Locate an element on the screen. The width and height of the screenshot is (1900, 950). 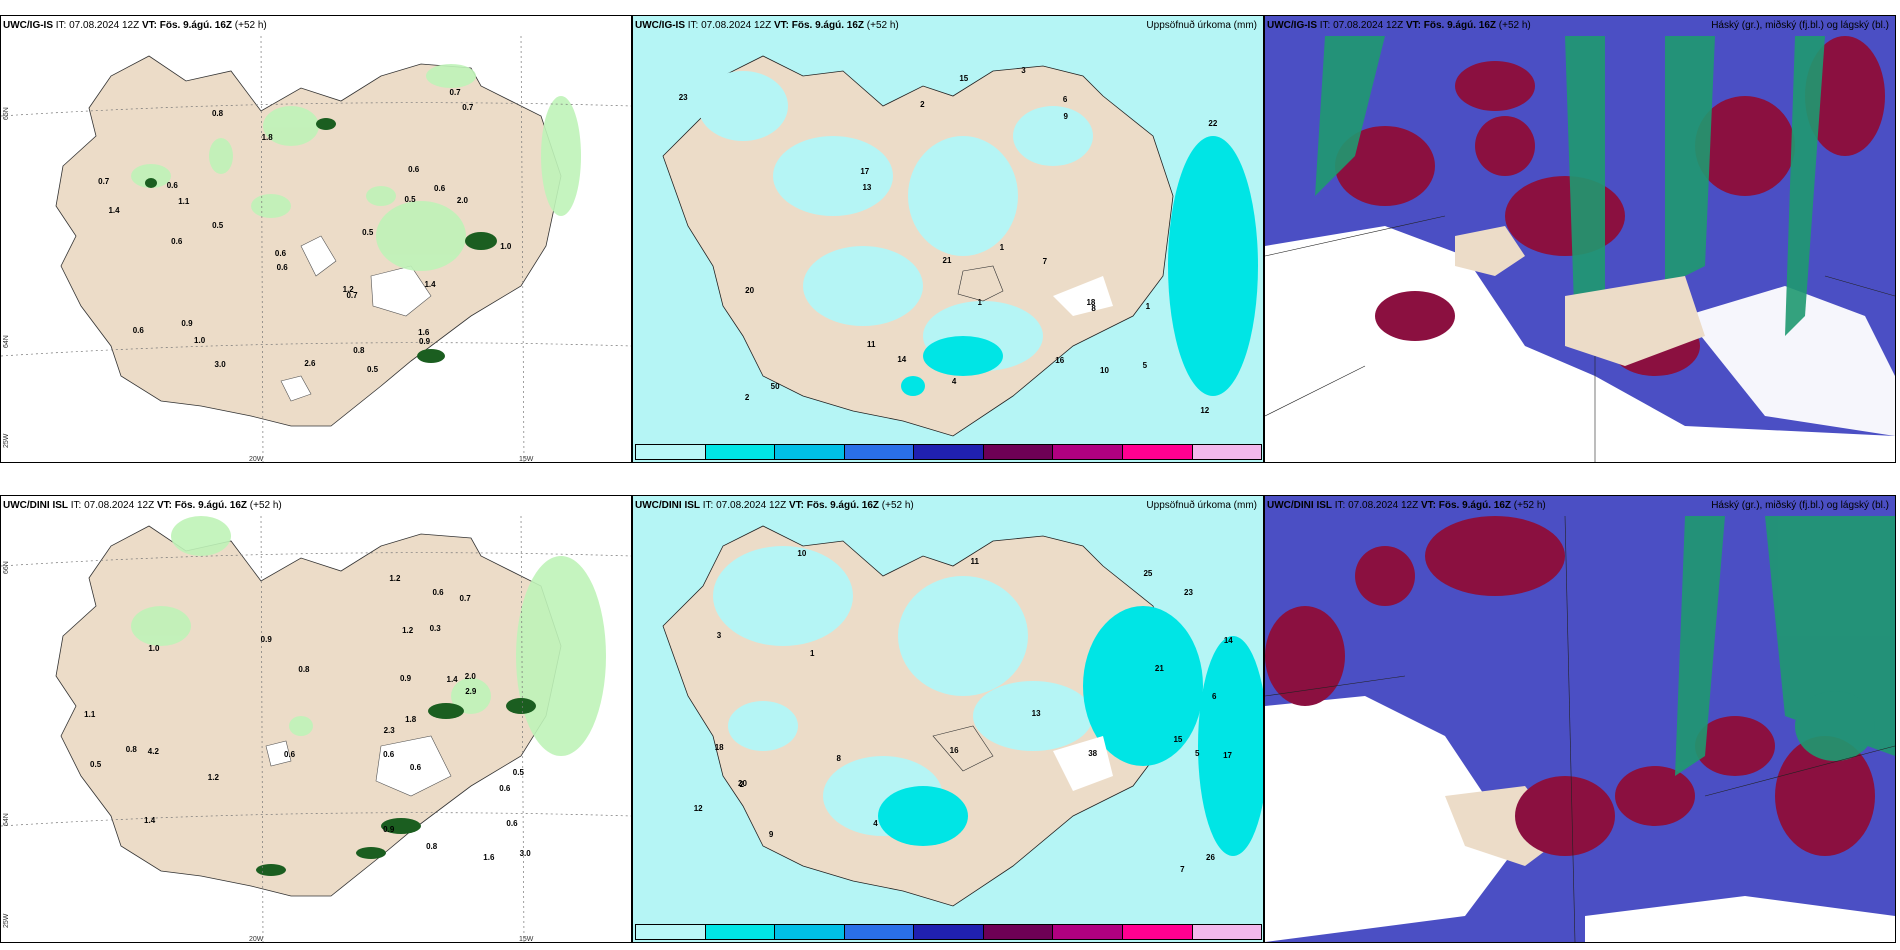
map-value-label: 23 is located at coordinates (1188, 592).